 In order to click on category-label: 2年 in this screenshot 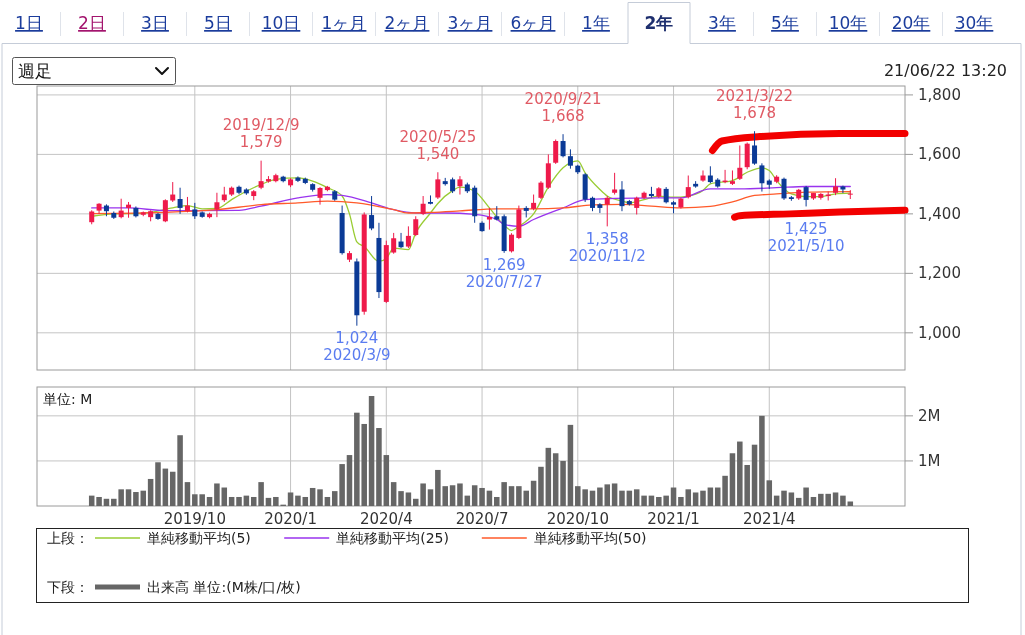, I will do `click(659, 23)`.